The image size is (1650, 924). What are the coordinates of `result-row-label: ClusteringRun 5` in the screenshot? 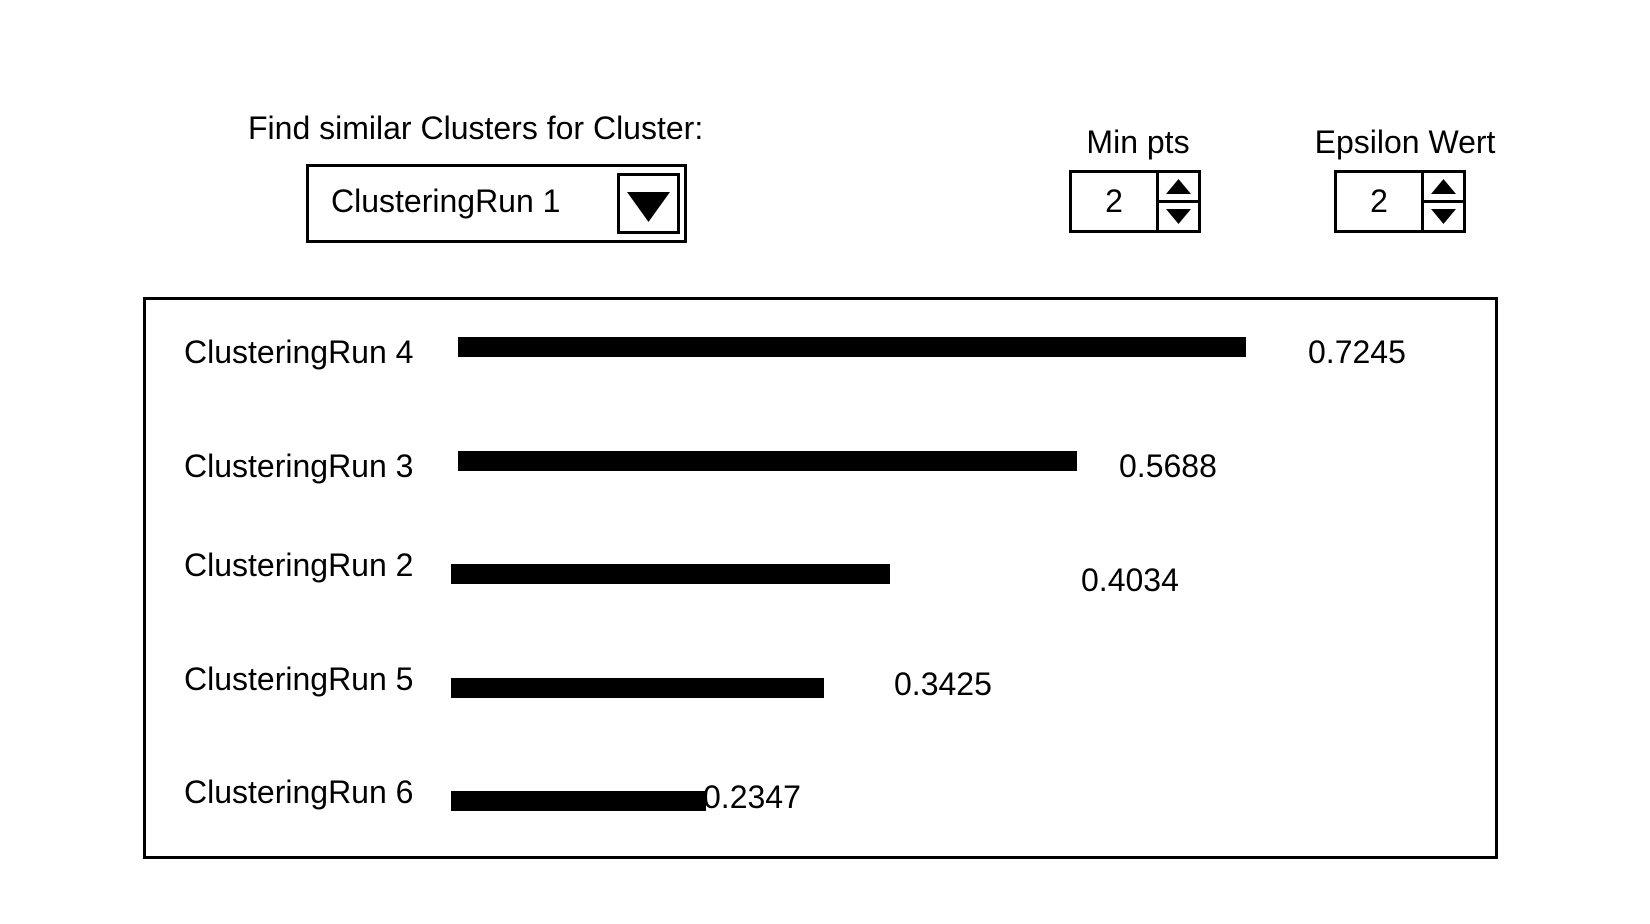 It's located at (299, 679).